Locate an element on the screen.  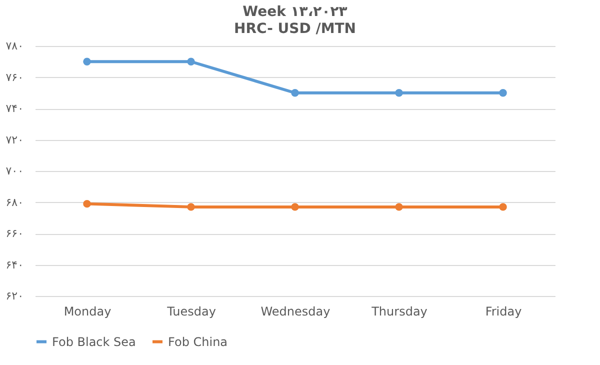
legend-label: Fob China is located at coordinates (198, 341).